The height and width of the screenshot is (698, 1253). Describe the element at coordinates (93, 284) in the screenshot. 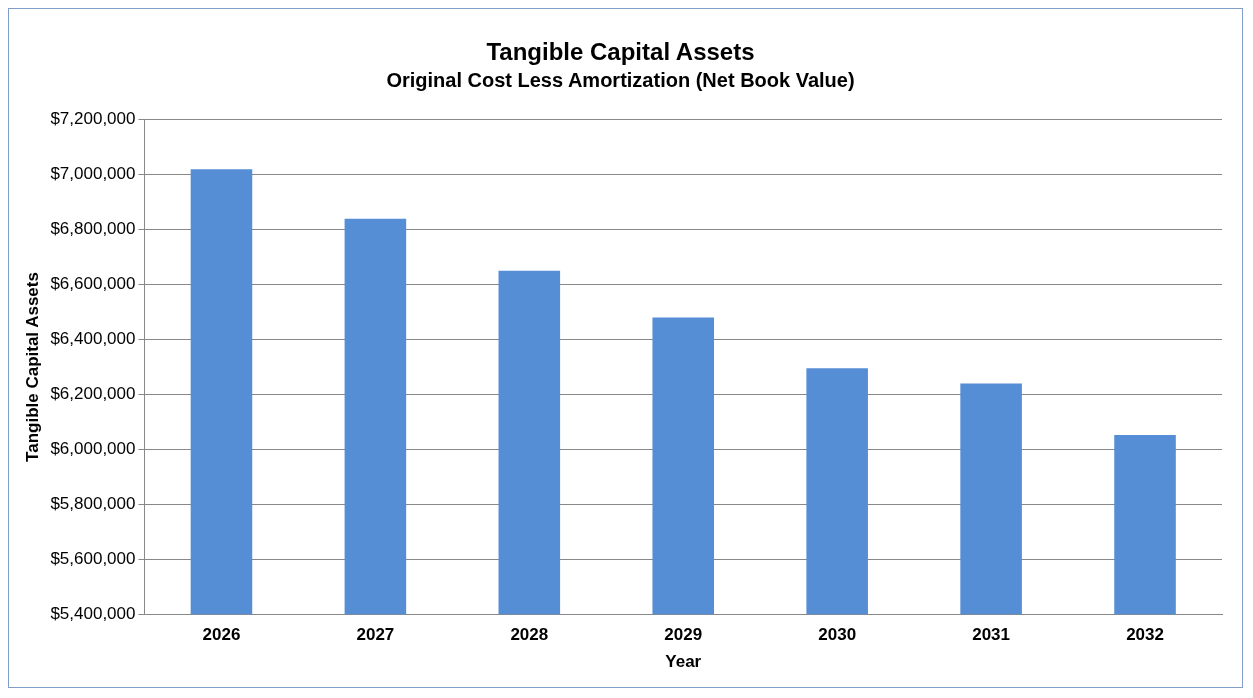

I see `y-tick-label: $6,600,000` at that location.